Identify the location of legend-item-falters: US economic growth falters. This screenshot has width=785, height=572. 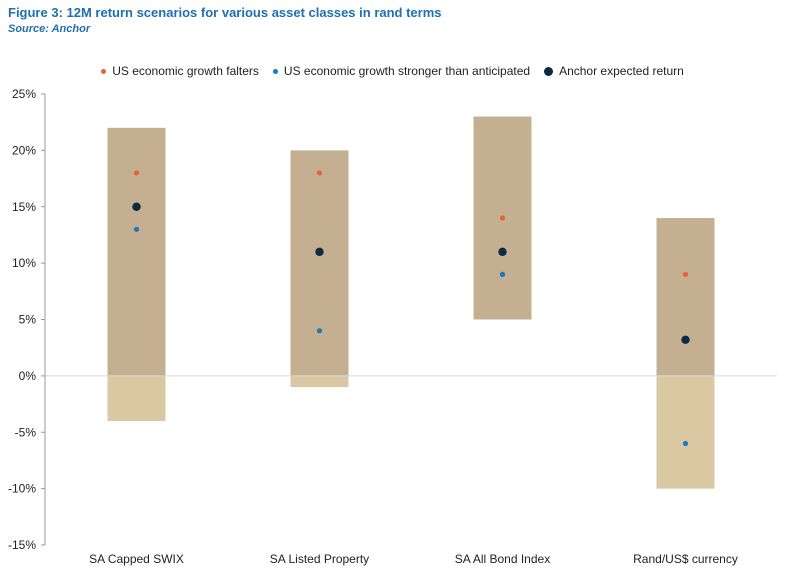
(180, 71).